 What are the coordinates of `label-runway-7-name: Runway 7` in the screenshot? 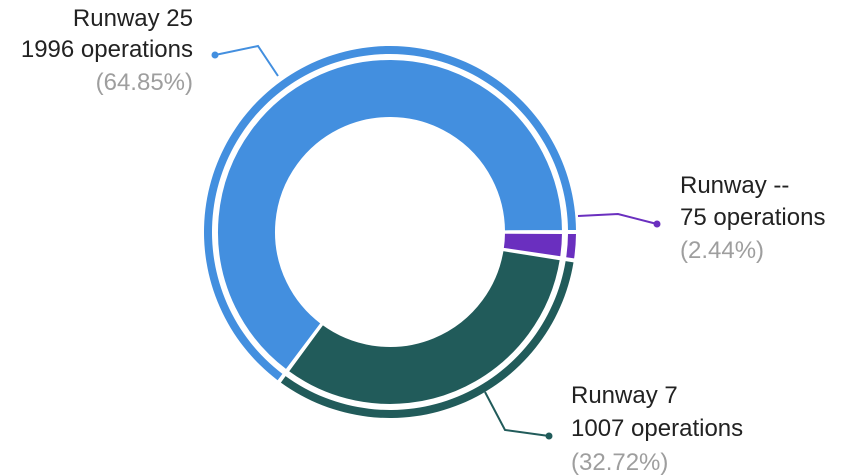 It's located at (624, 395).